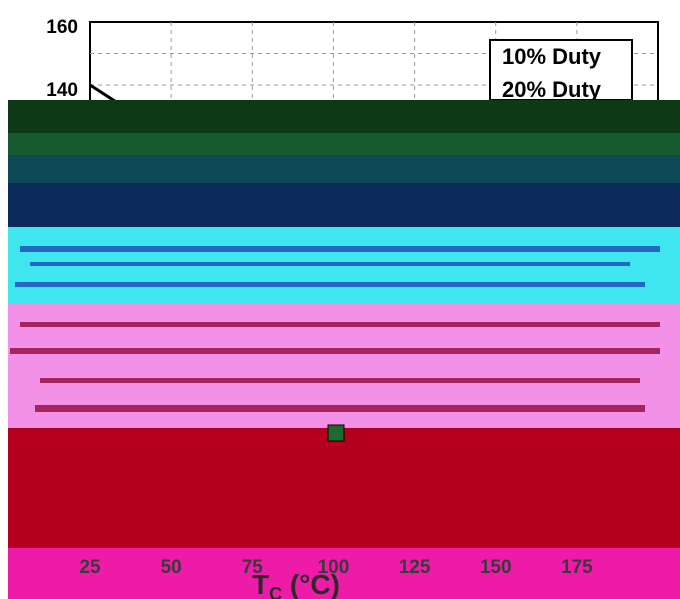 The width and height of the screenshot is (680, 599). I want to click on band-magenta, so click(344, 573).